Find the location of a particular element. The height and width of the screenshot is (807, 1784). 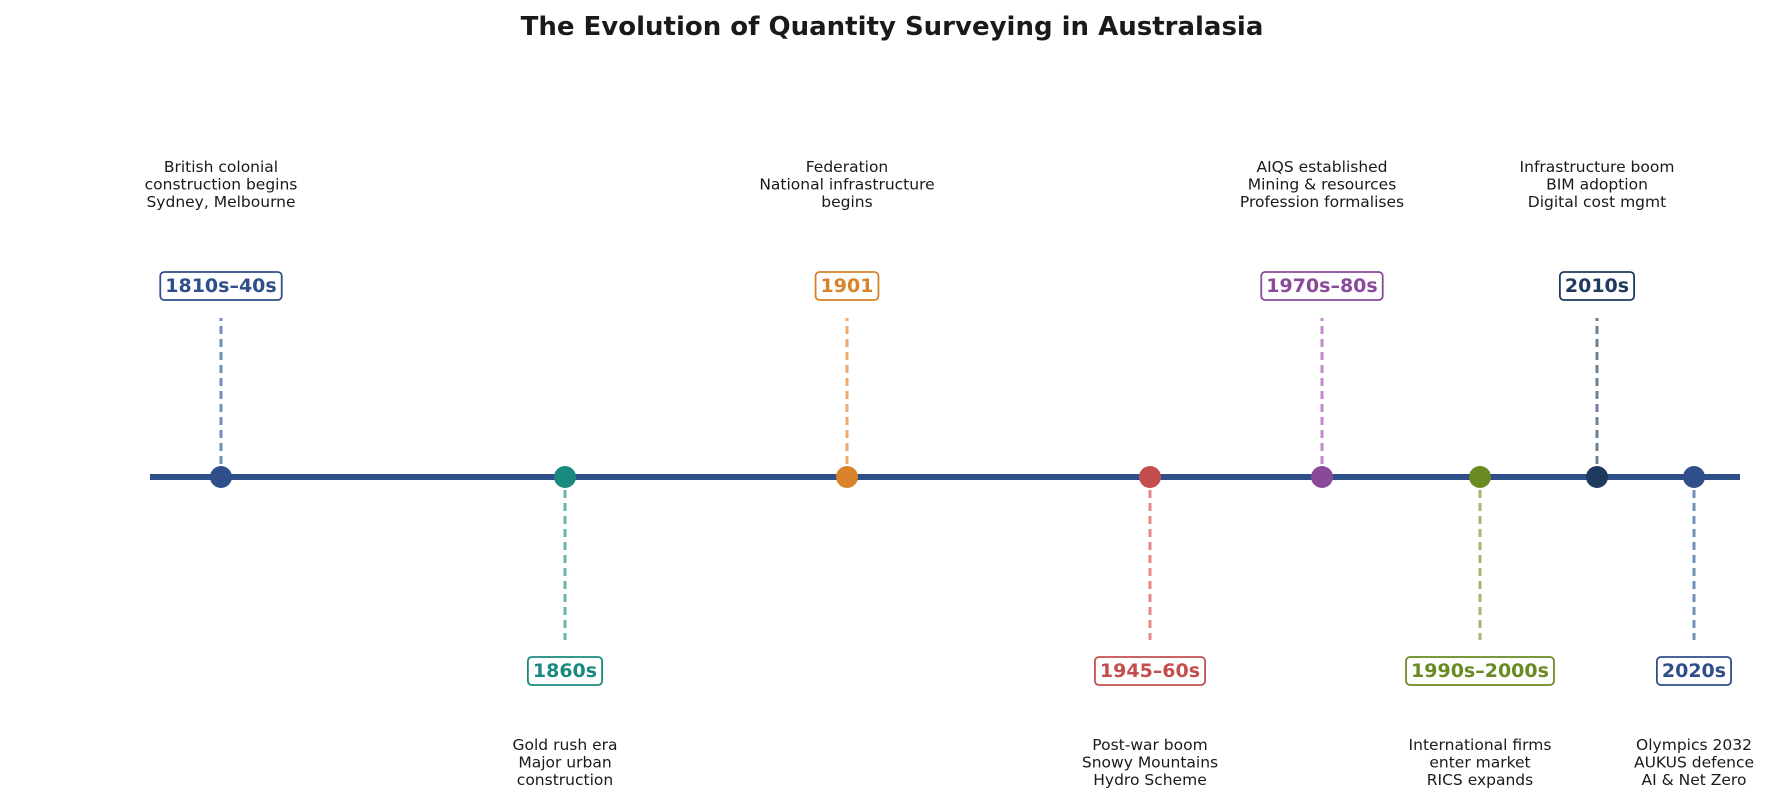

event-period-label: 2010s is located at coordinates (1597, 286).